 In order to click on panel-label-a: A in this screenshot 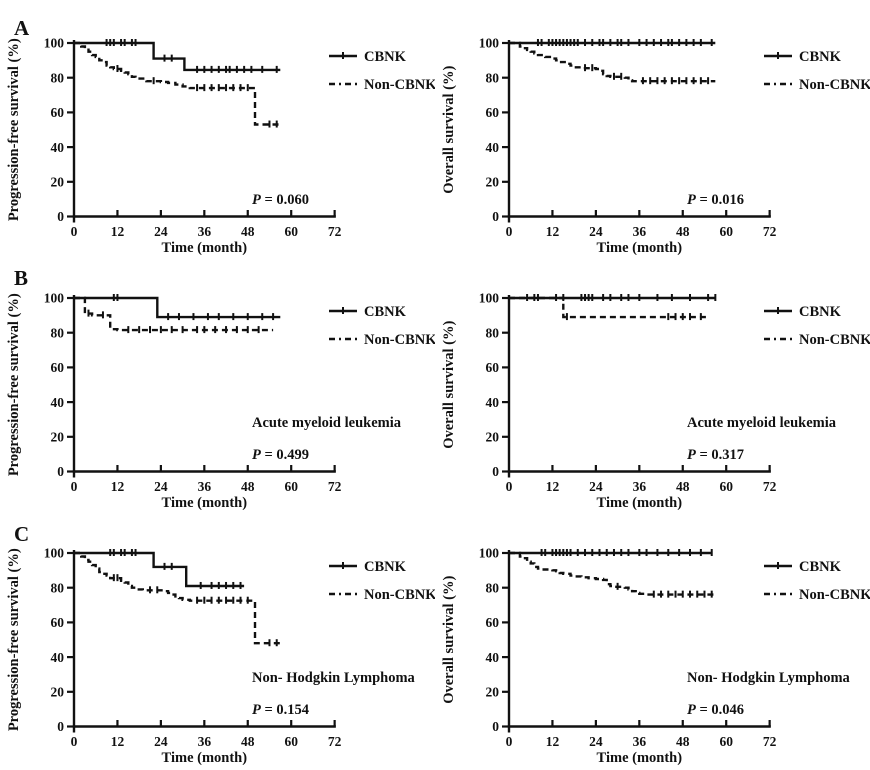, I will do `click(22, 28)`.